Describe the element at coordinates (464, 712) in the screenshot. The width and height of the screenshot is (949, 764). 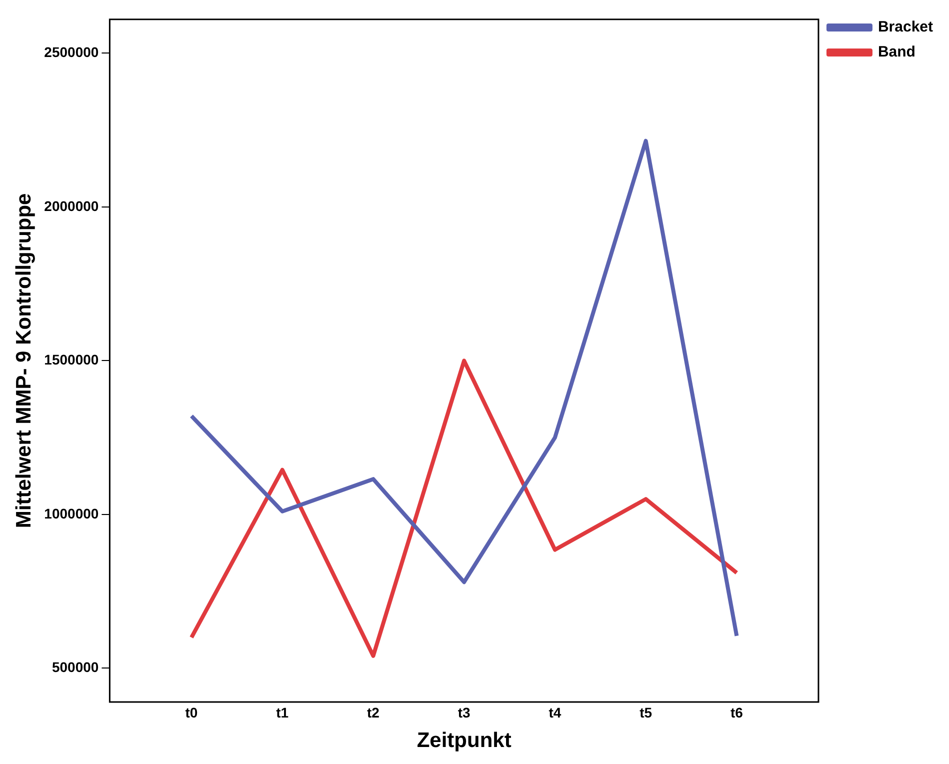
I see `x-tick-label: t3` at that location.